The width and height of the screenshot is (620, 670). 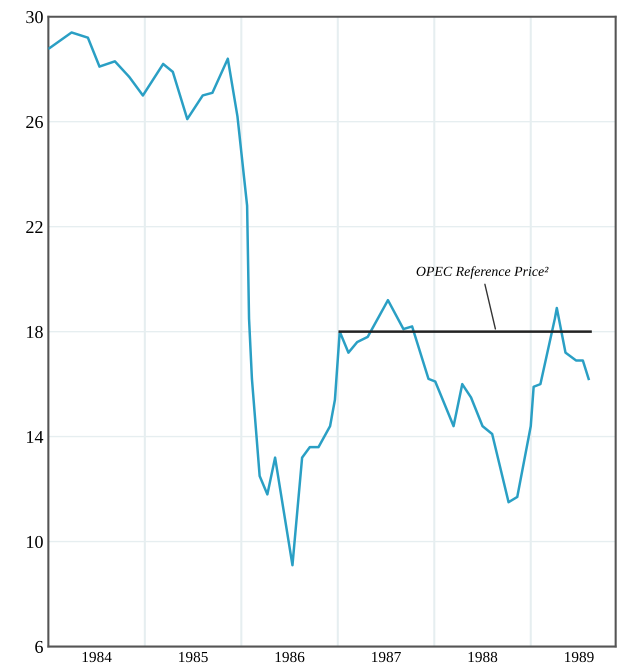 I want to click on y-tick-label: 18, so click(x=35, y=332).